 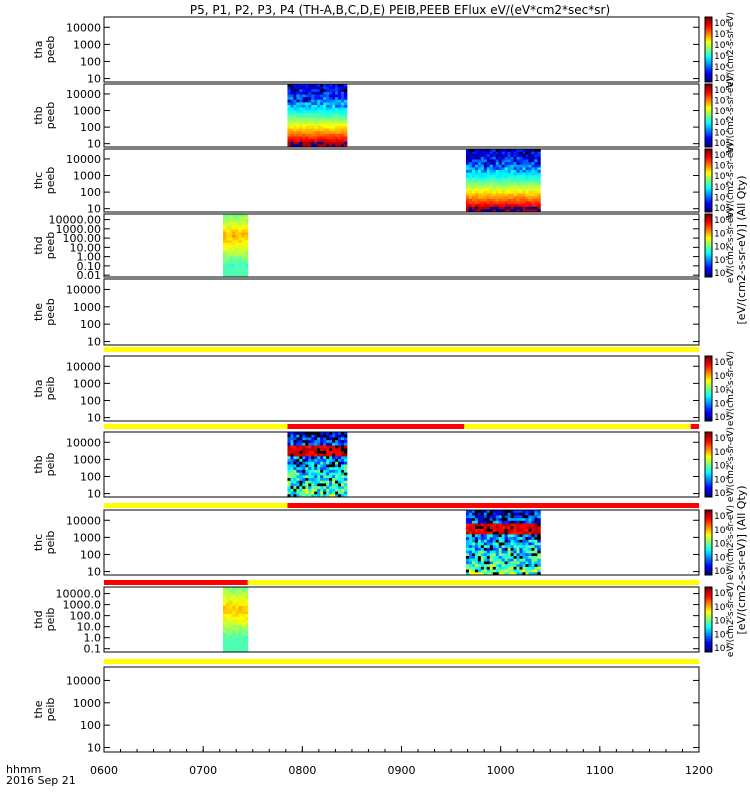 What do you see at coordinates (401, 49) in the screenshot?
I see `panel-frame` at bounding box center [401, 49].